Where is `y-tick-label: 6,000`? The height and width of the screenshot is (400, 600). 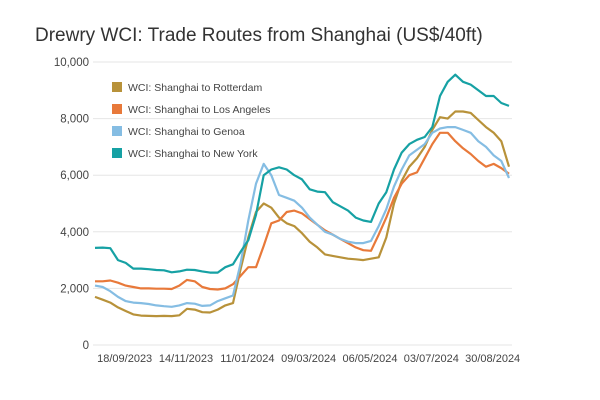 y-tick-label: 6,000 is located at coordinates (74, 176).